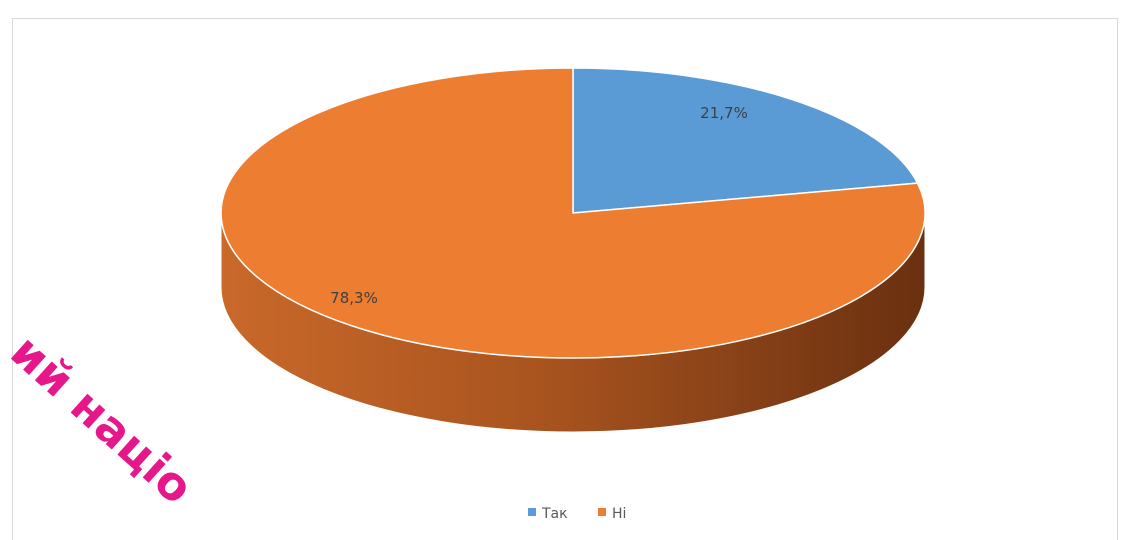 This screenshot has height=540, width=1130. What do you see at coordinates (102, 419) in the screenshot?
I see `watermark-text: ий націо` at bounding box center [102, 419].